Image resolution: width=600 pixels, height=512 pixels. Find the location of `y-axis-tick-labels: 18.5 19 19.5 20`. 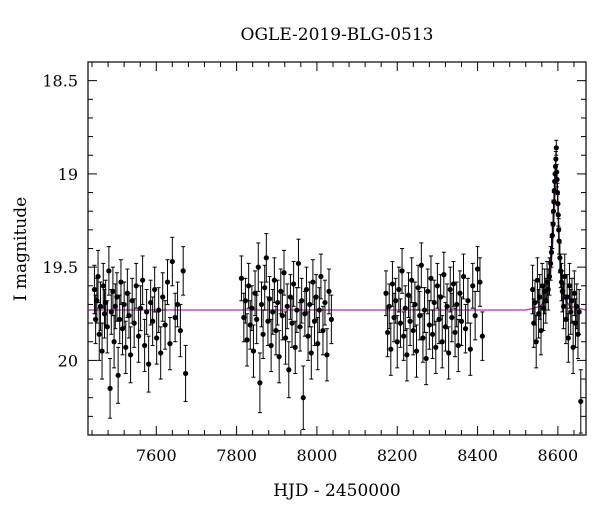

y-axis-tick-labels: 18.5 19 19.5 20 is located at coordinates (60, 221).